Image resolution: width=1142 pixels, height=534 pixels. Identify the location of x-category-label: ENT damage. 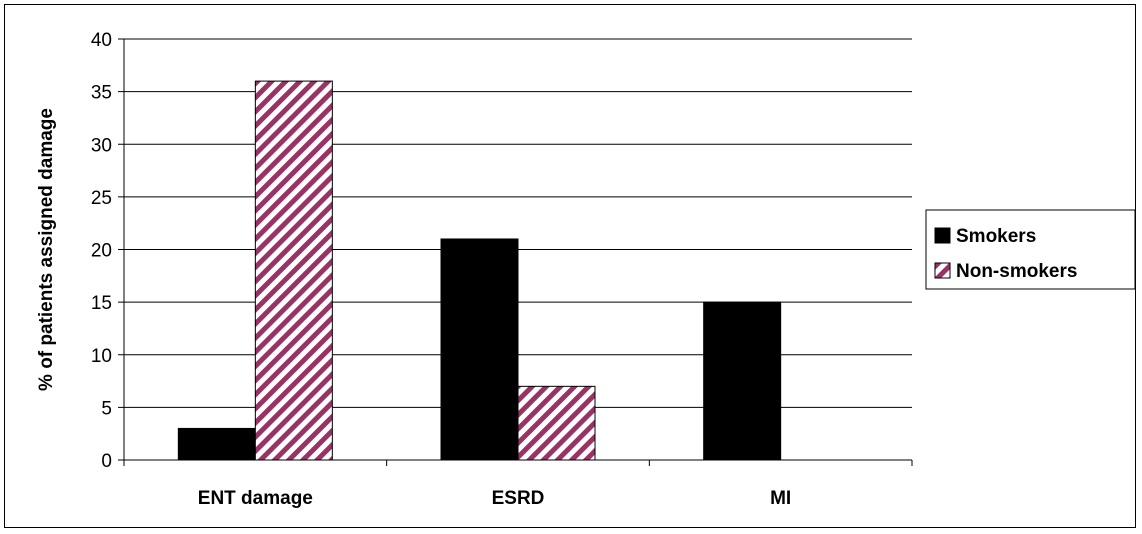
(255, 498).